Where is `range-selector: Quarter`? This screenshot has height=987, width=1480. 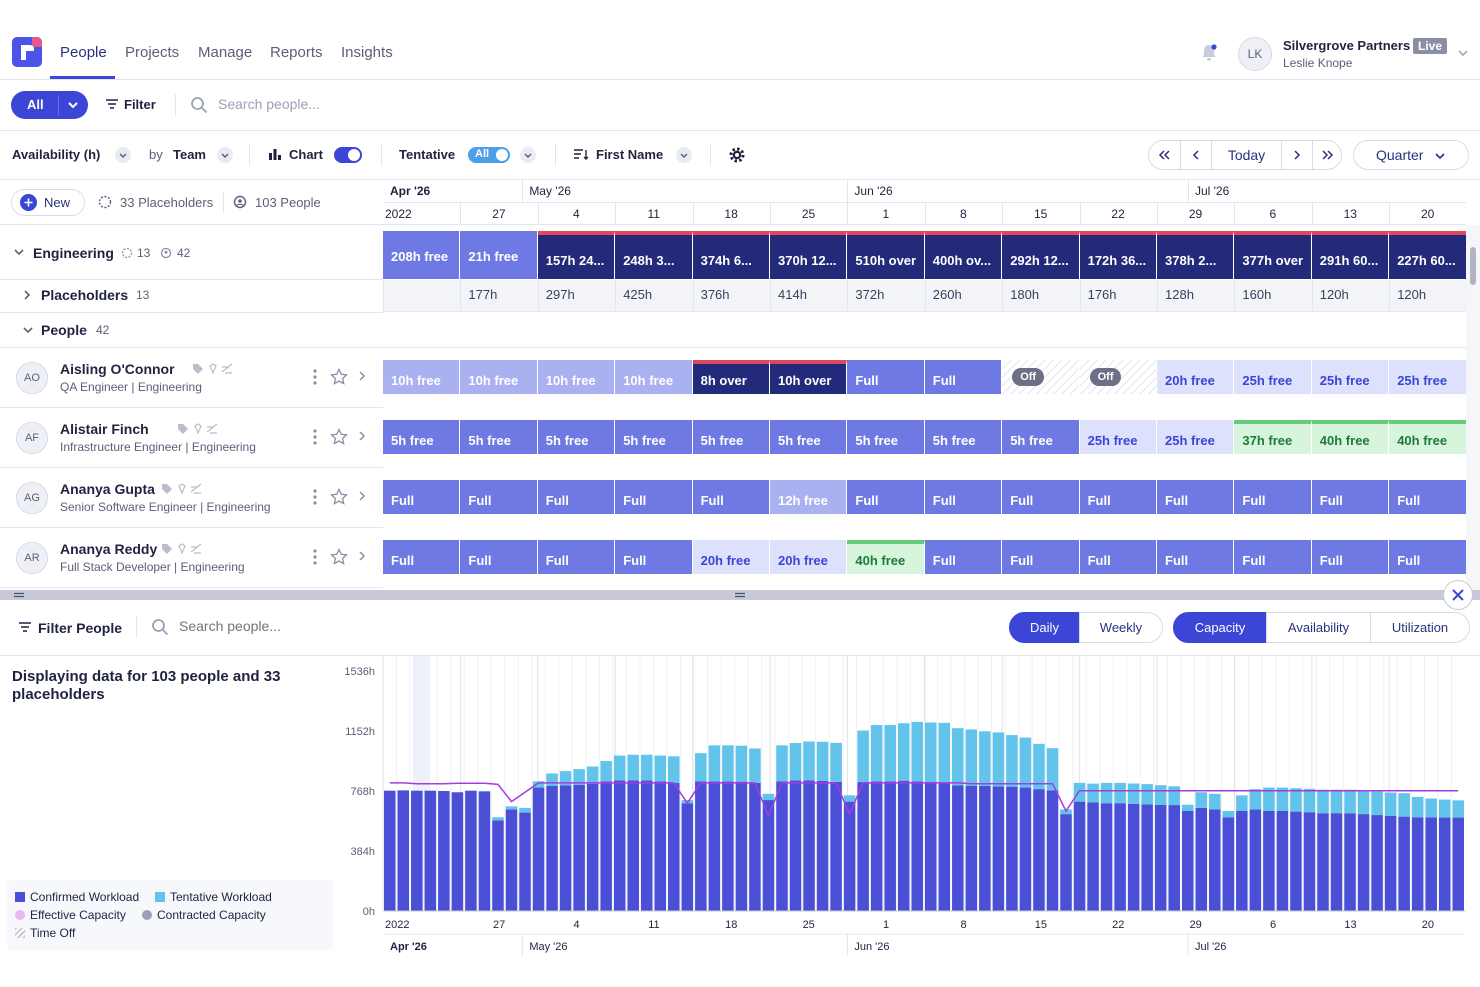
range-selector: Quarter is located at coordinates (1411, 155).